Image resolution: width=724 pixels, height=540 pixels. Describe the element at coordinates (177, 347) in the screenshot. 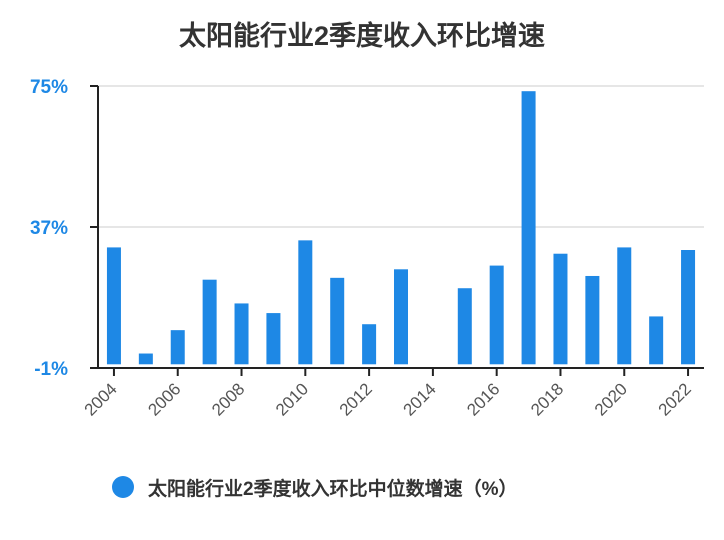

I see `bar-2006` at that location.